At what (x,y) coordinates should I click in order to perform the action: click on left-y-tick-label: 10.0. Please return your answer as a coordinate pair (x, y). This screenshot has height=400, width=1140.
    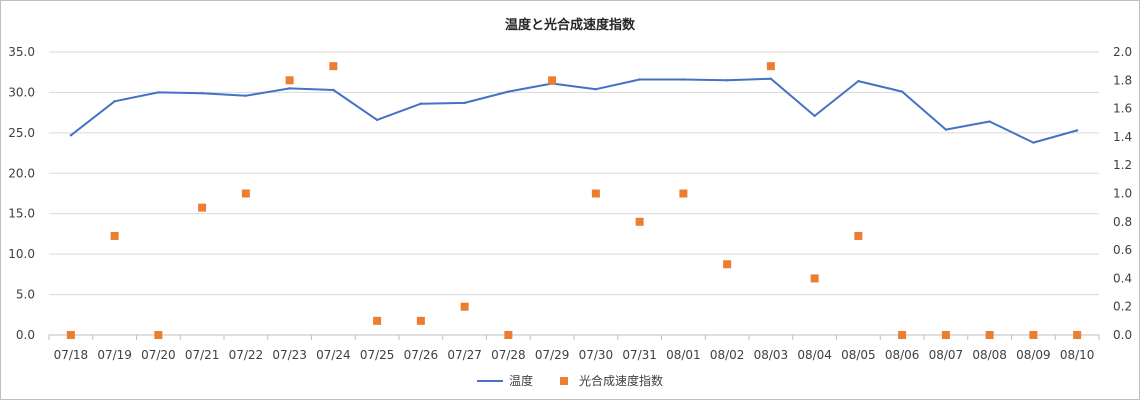
    Looking at the image, I should click on (21, 254).